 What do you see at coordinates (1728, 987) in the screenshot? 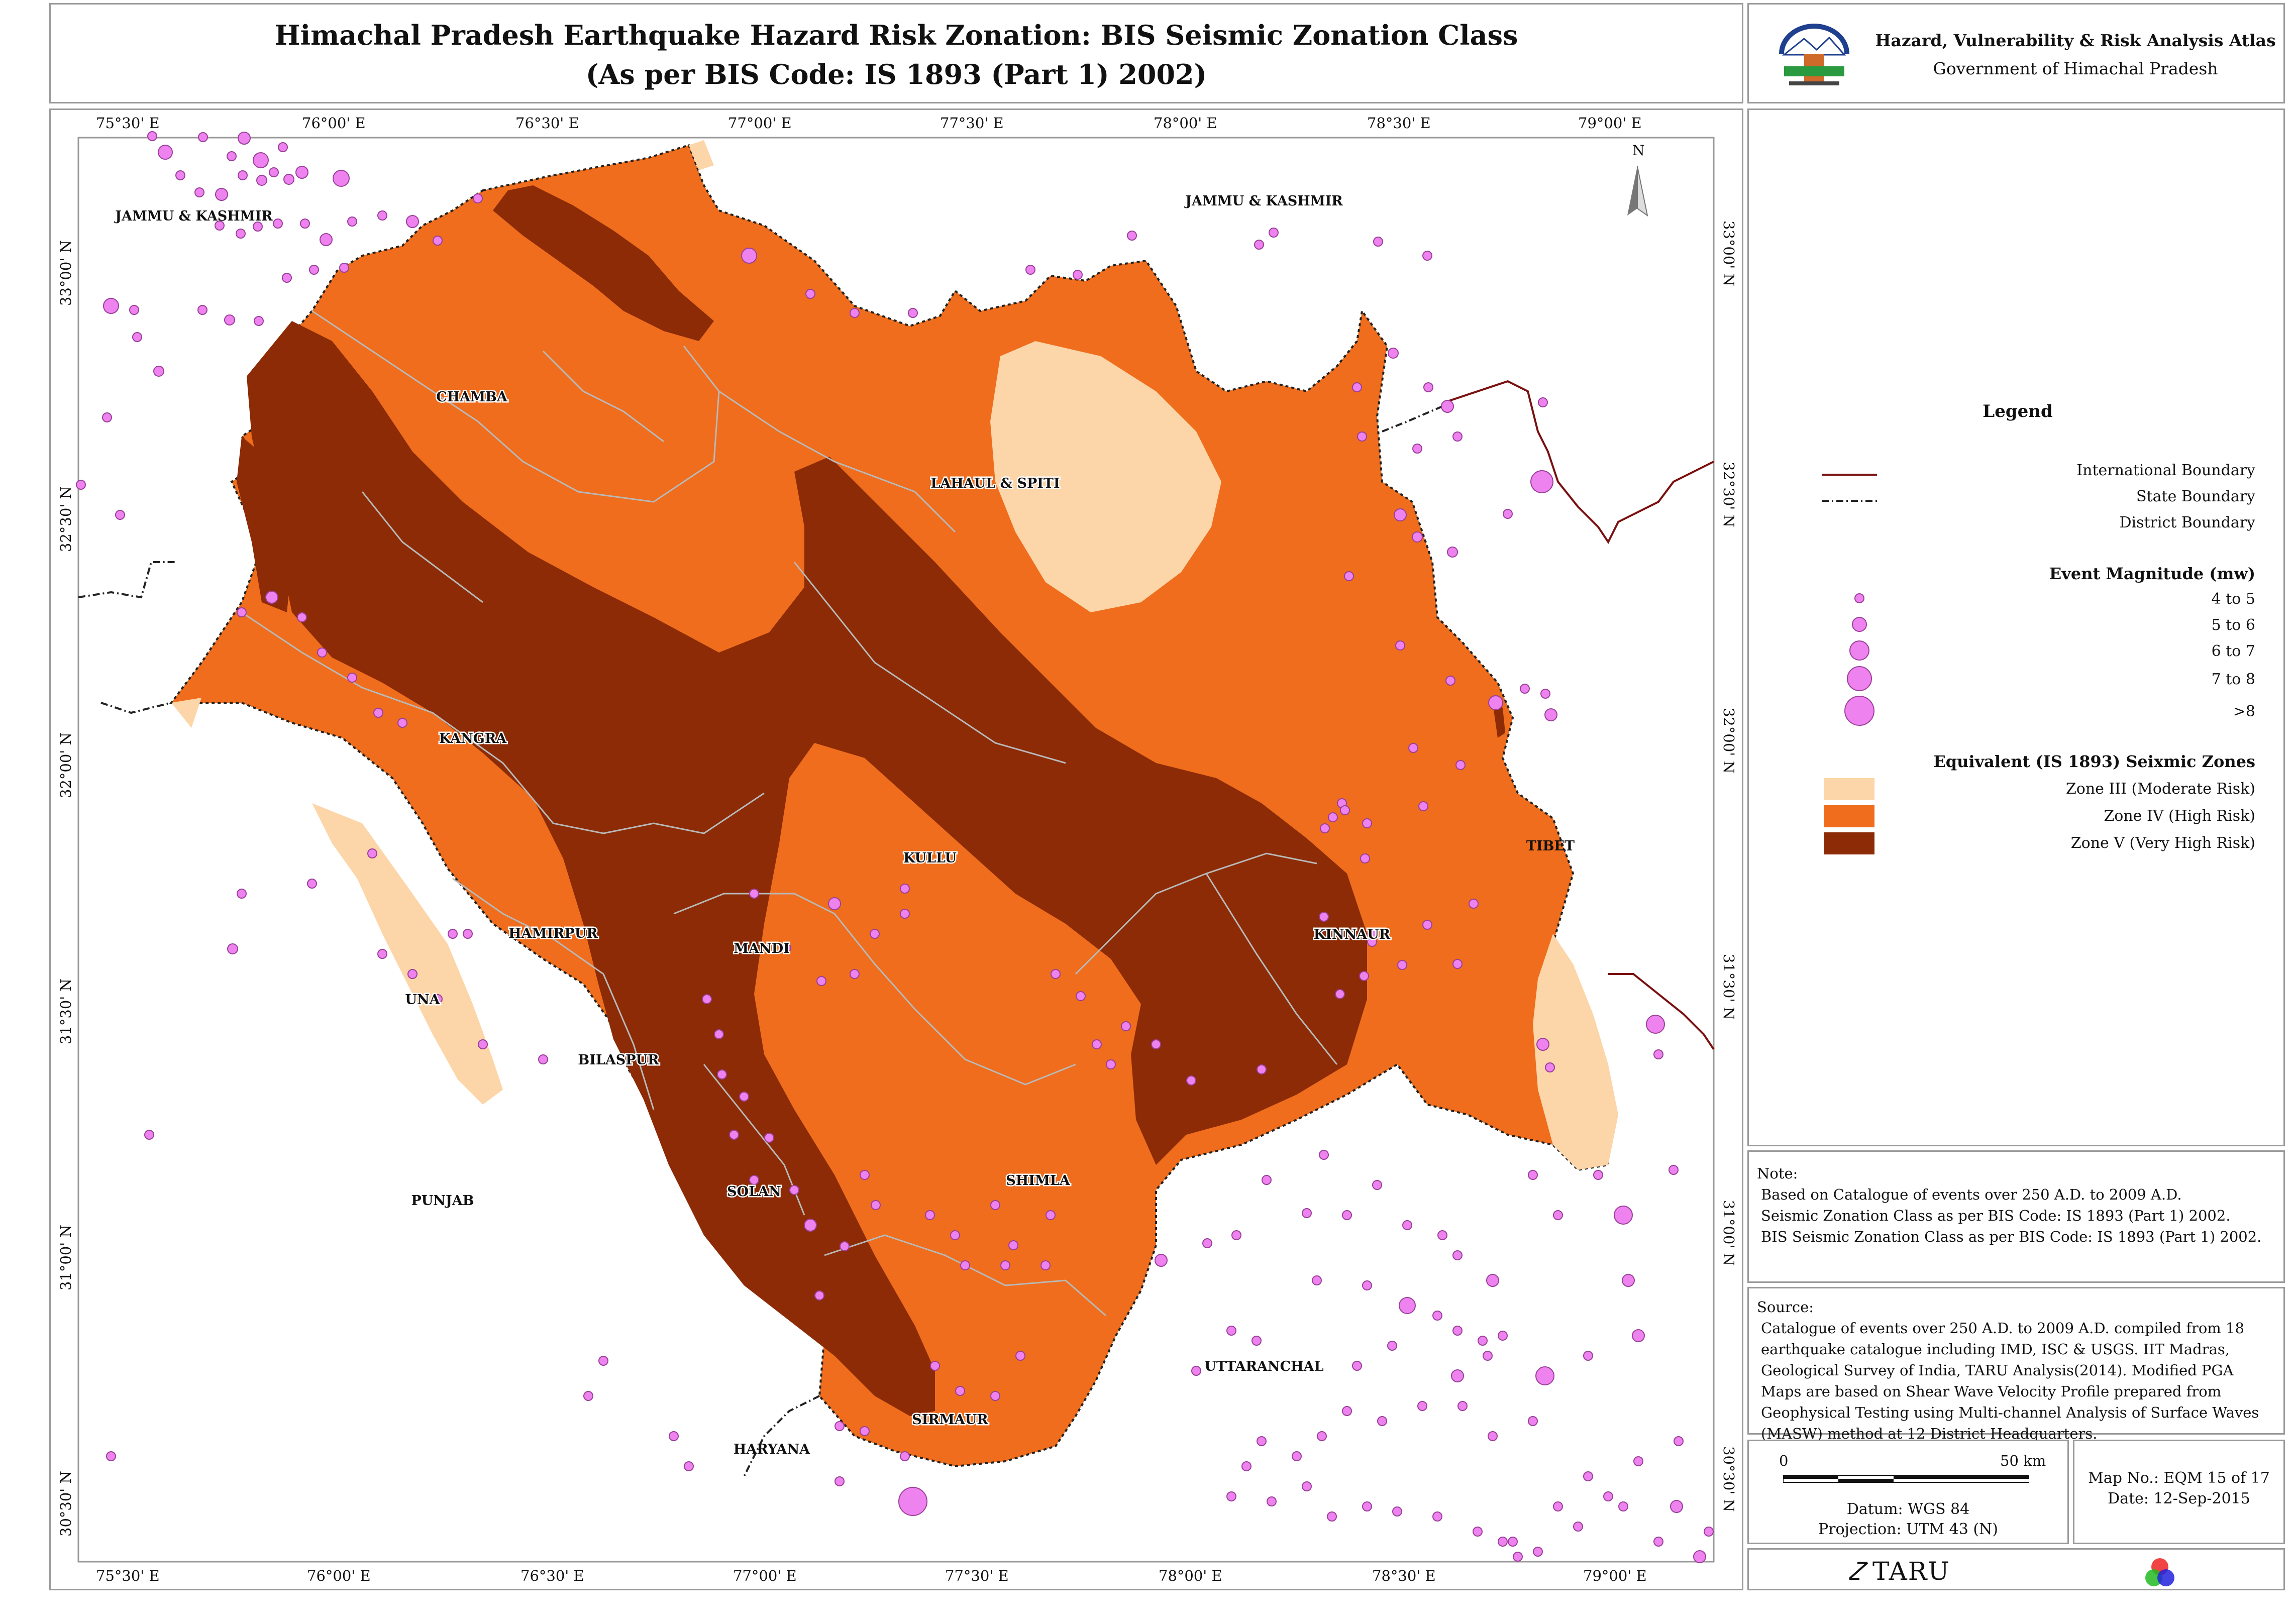
I see `lat-tick-right-4: 31°30' N` at bounding box center [1728, 987].